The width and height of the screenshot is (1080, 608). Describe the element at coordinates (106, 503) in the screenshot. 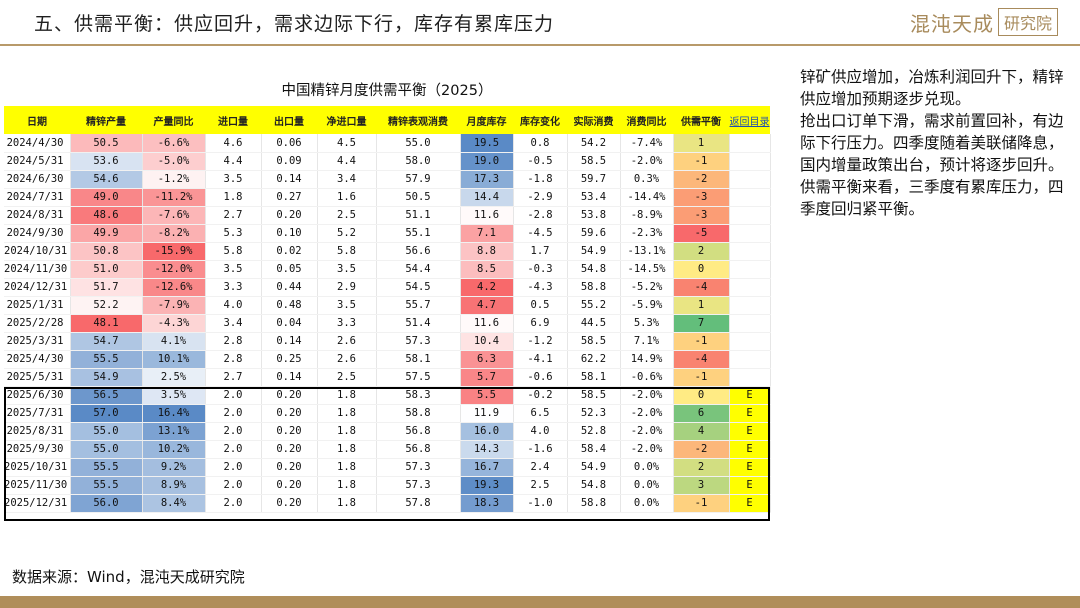

I see `table-cell: 56.0` at that location.